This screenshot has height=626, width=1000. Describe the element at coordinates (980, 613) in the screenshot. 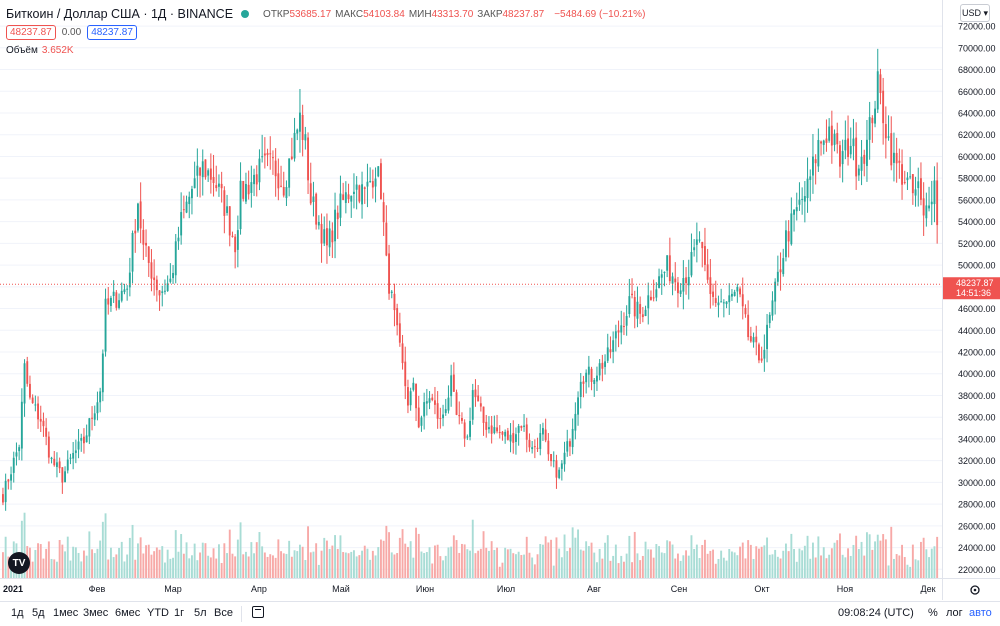

I see `auto-scale-button: авто` at that location.